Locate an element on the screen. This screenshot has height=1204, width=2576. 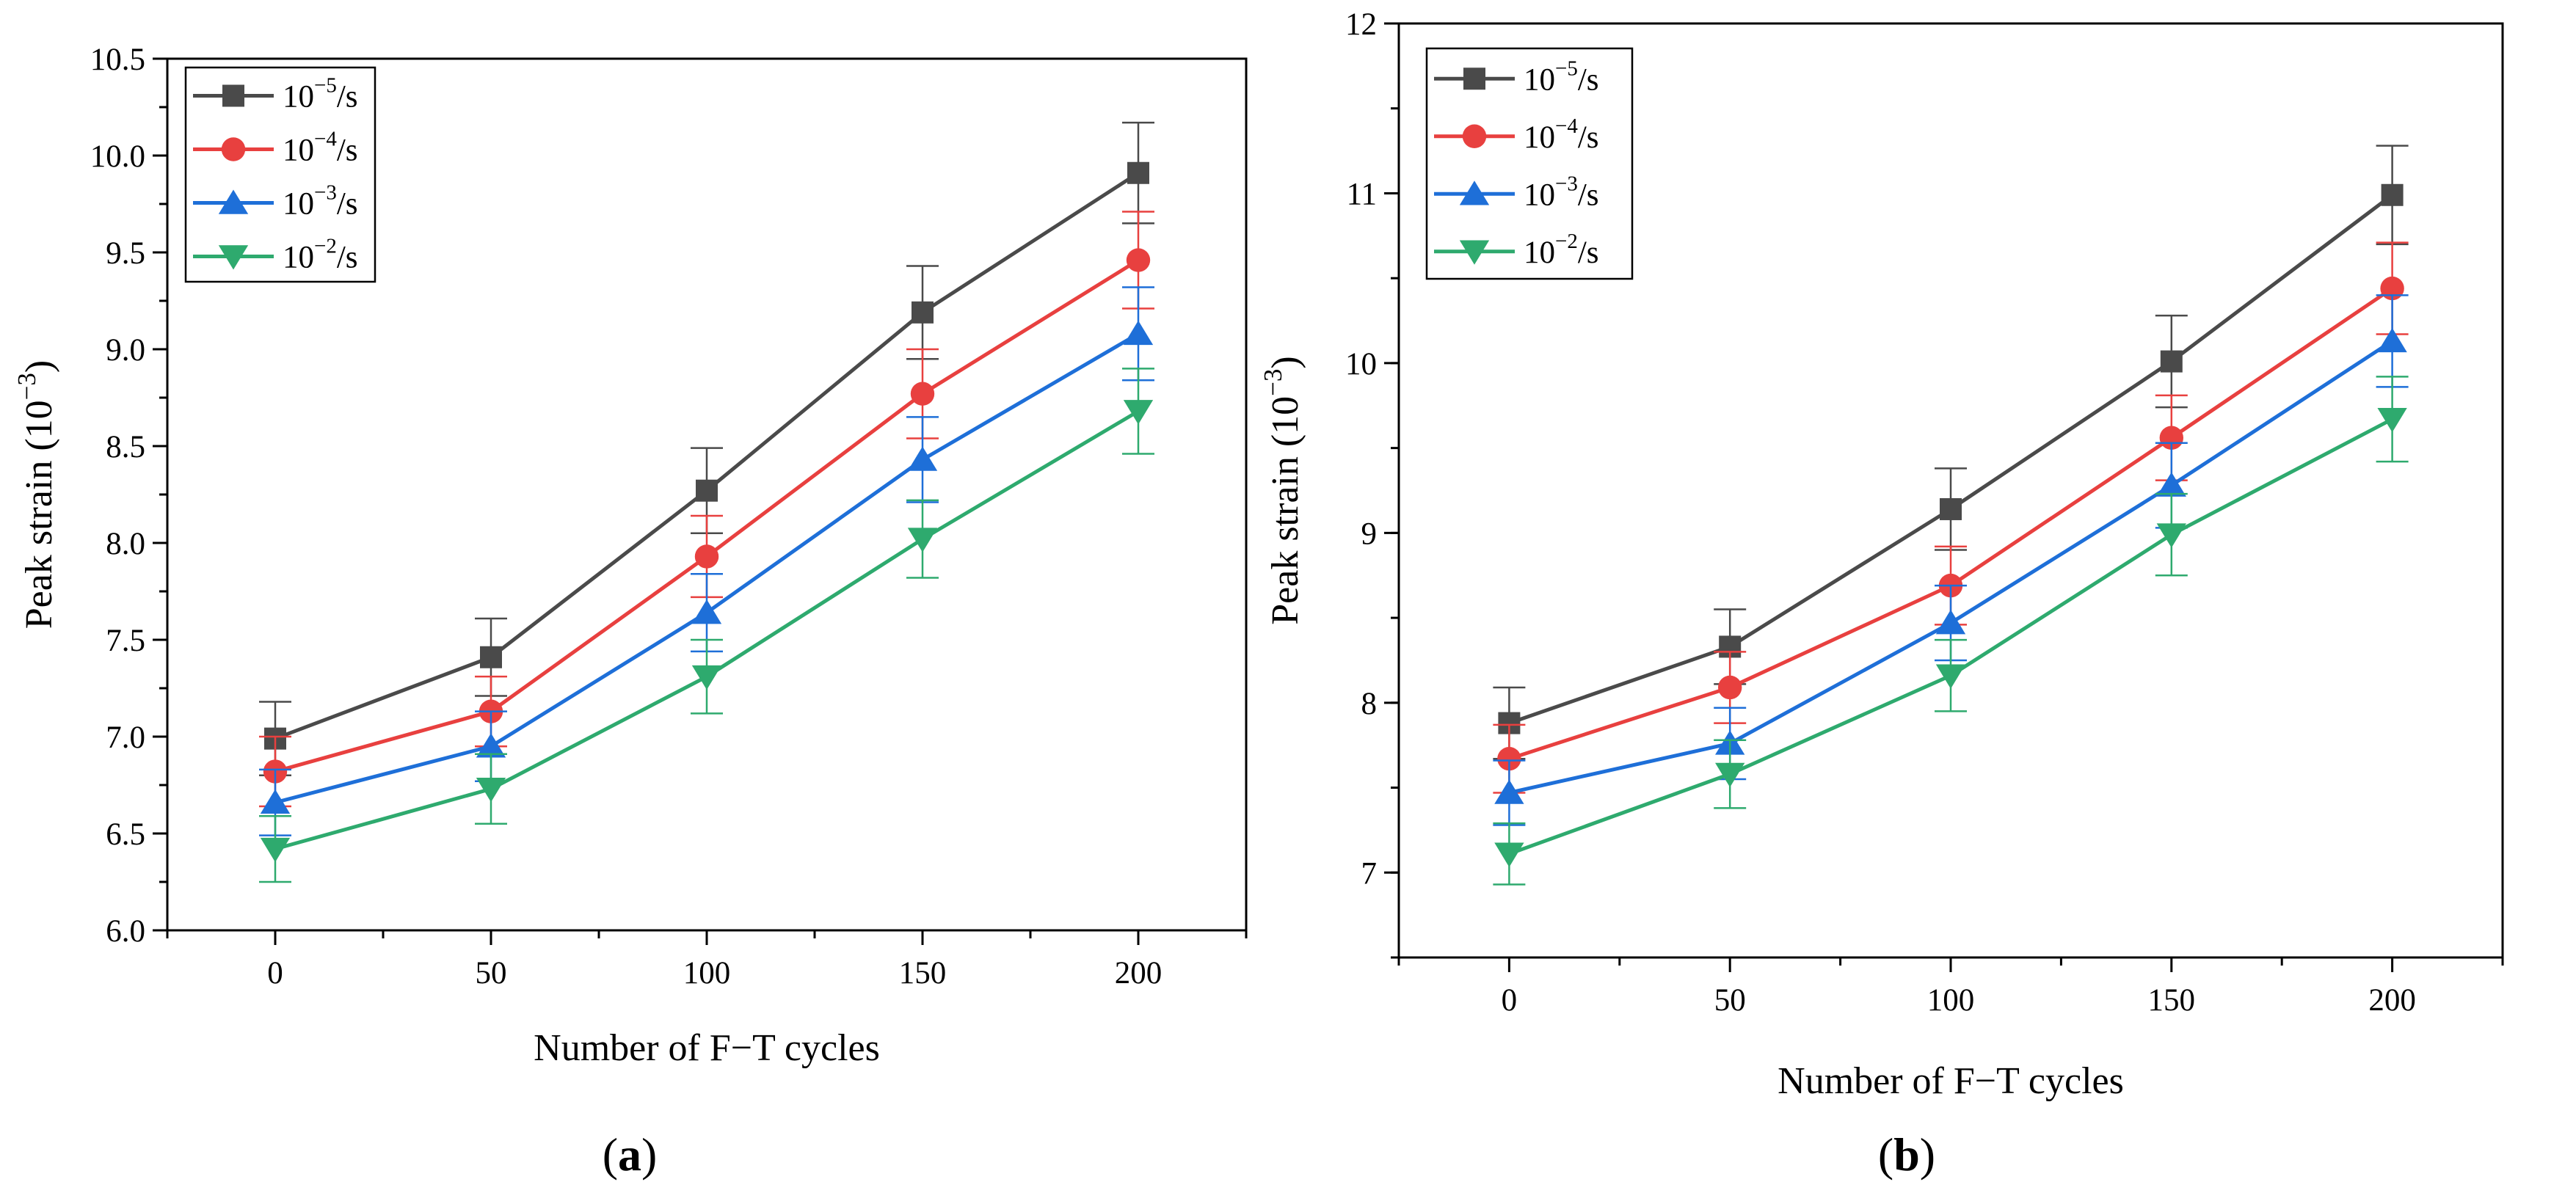
y-tick-label: 7.0 is located at coordinates (125, 737).